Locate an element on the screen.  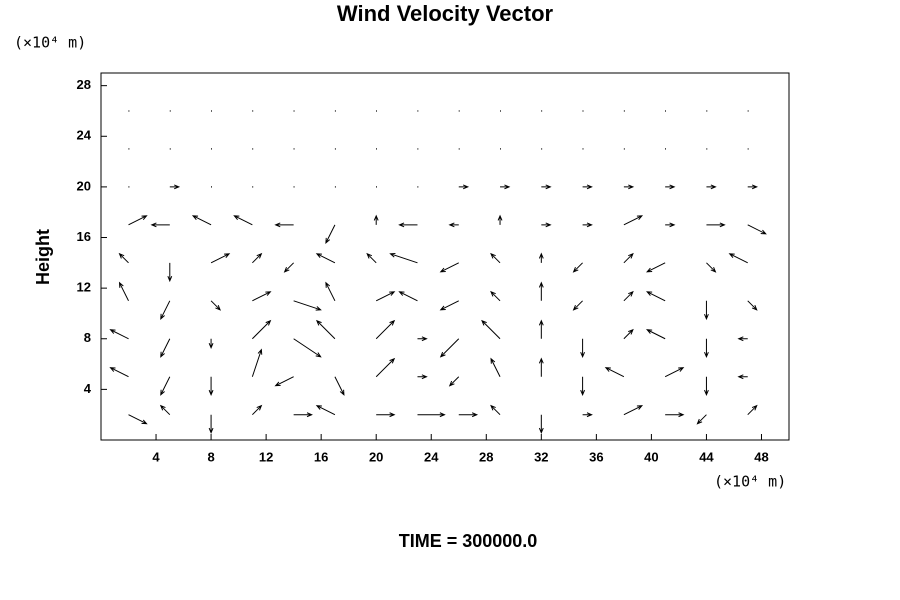
footer: TIME = 300000.0 is located at coordinates (468, 541).